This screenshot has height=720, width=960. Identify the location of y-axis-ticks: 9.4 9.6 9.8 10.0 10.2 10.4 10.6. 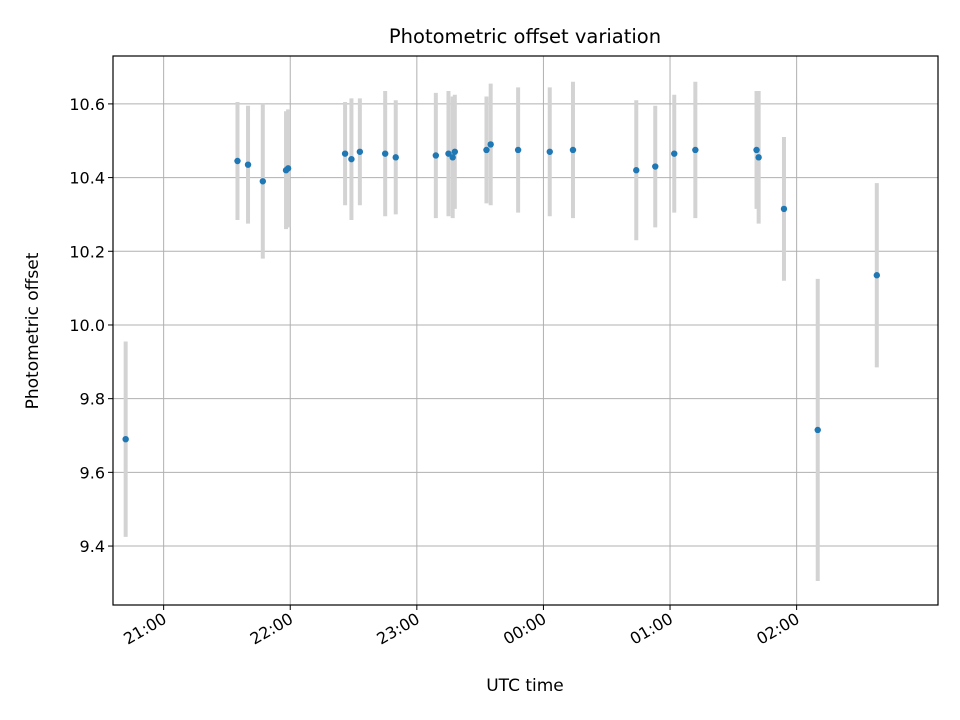
(91, 325).